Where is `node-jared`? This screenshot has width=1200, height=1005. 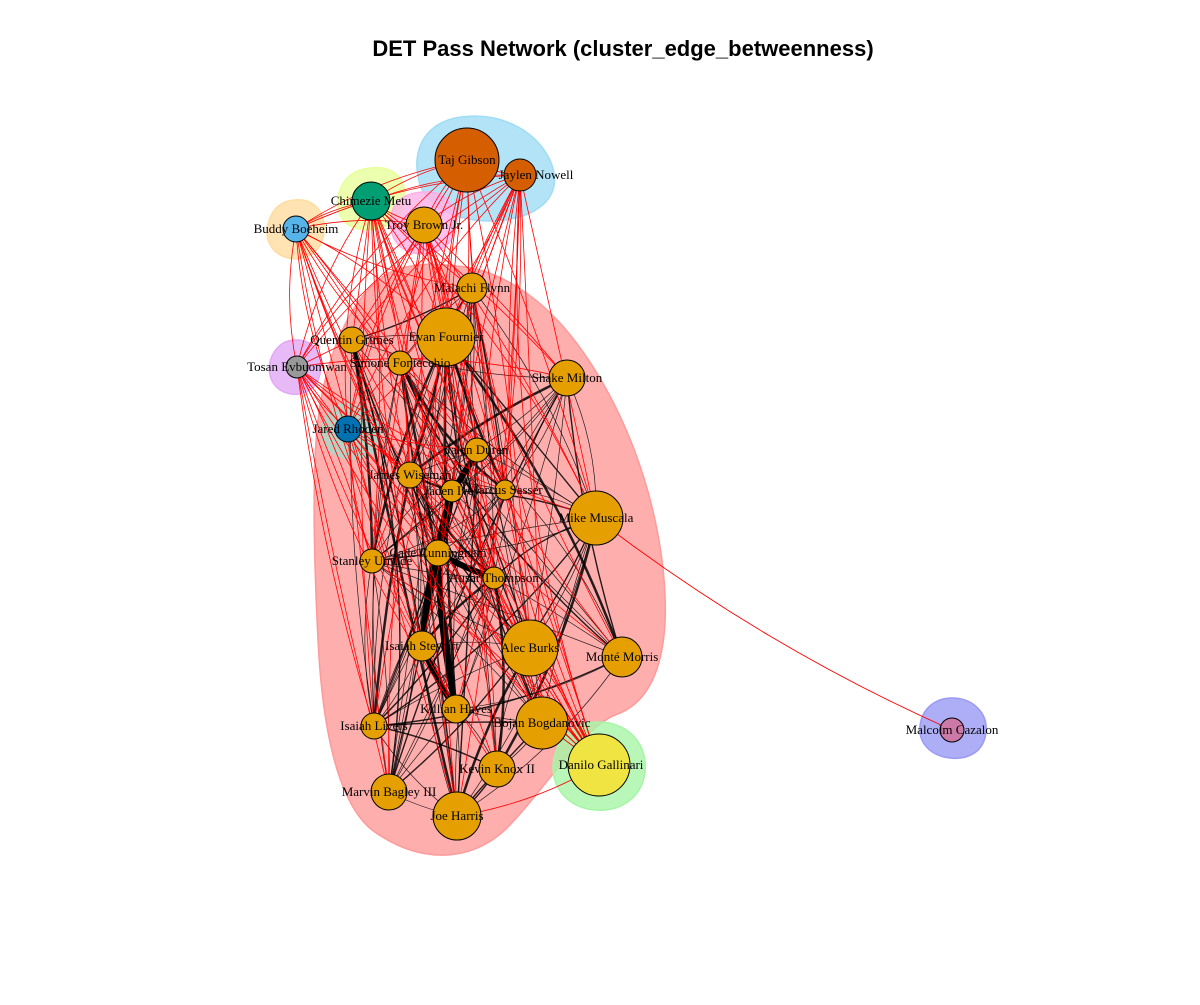
node-jared is located at coordinates (348, 429).